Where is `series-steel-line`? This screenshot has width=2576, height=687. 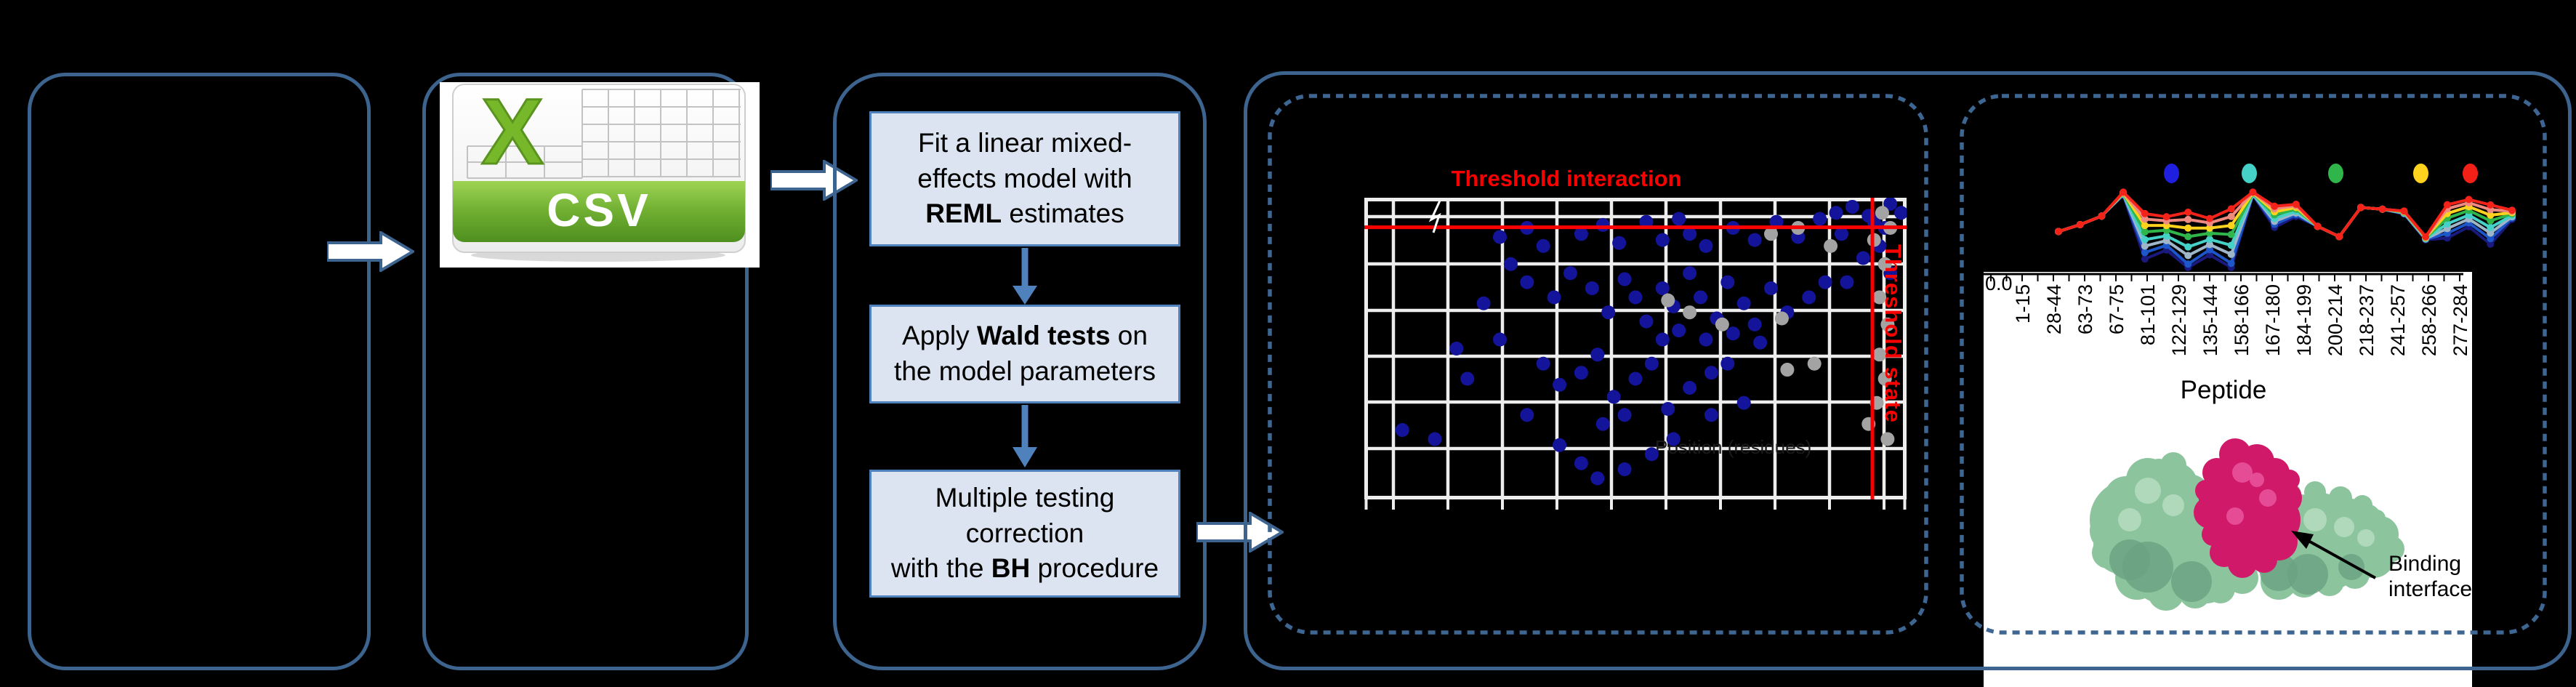 series-steel-line is located at coordinates (2285, 224).